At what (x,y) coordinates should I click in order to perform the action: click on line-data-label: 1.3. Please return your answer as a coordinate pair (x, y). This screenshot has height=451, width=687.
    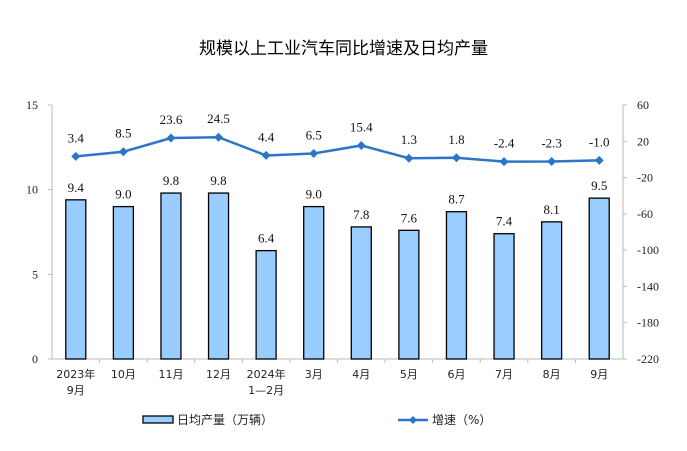
    Looking at the image, I should click on (409, 139).